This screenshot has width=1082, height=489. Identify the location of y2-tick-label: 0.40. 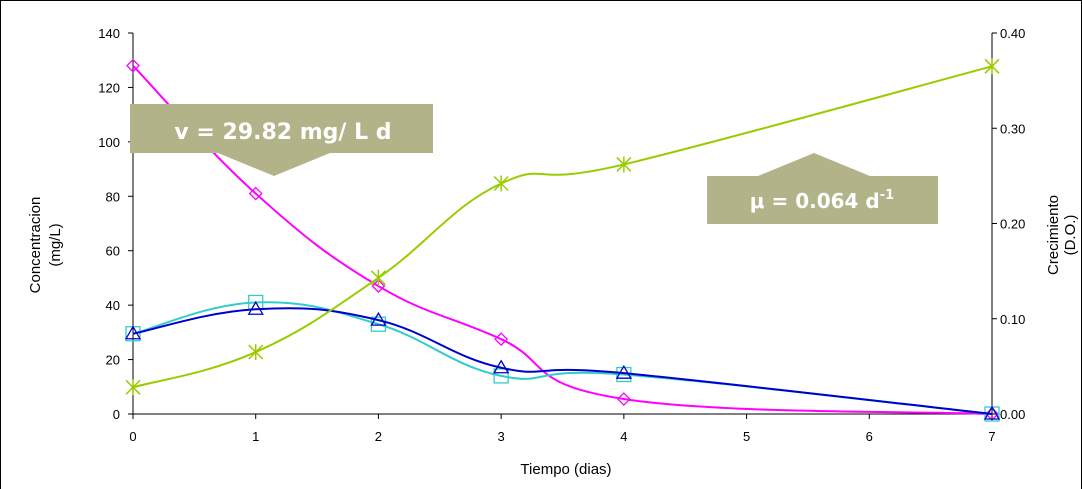
(1012, 33).